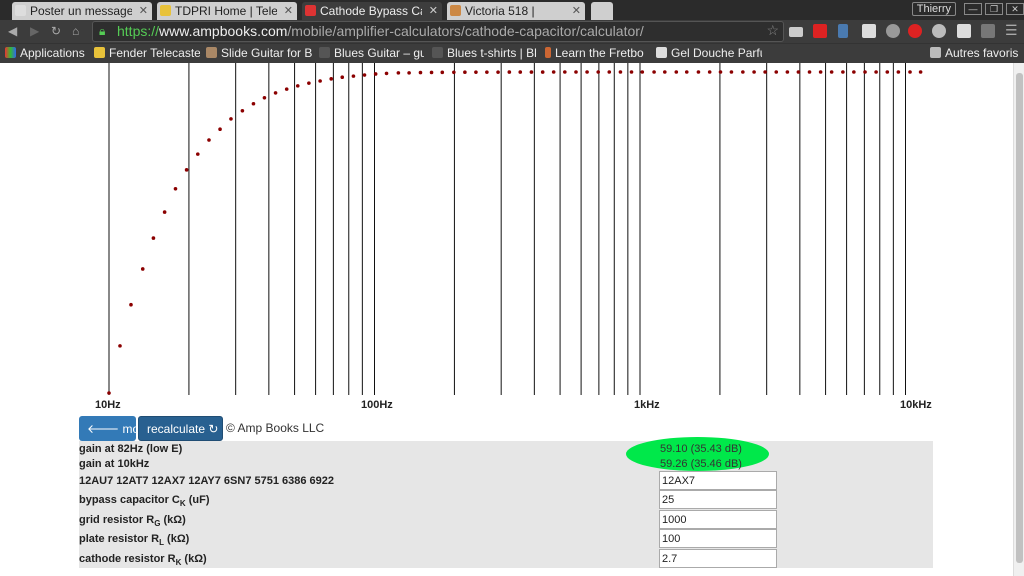 Image resolution: width=1024 pixels, height=576 pixels. What do you see at coordinates (869, 31) in the screenshot?
I see `incognito-icon` at bounding box center [869, 31].